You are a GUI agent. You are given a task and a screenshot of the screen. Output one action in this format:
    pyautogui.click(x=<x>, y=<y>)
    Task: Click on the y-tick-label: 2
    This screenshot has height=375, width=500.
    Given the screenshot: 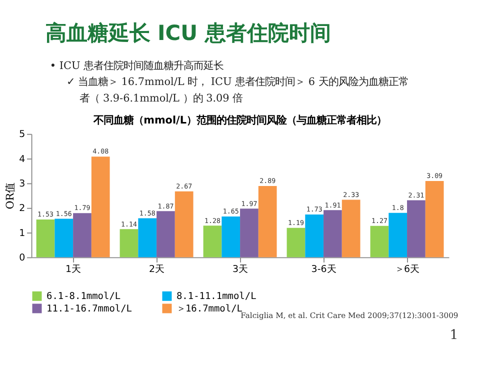 What is the action you would take?
    pyautogui.click(x=22, y=208)
    